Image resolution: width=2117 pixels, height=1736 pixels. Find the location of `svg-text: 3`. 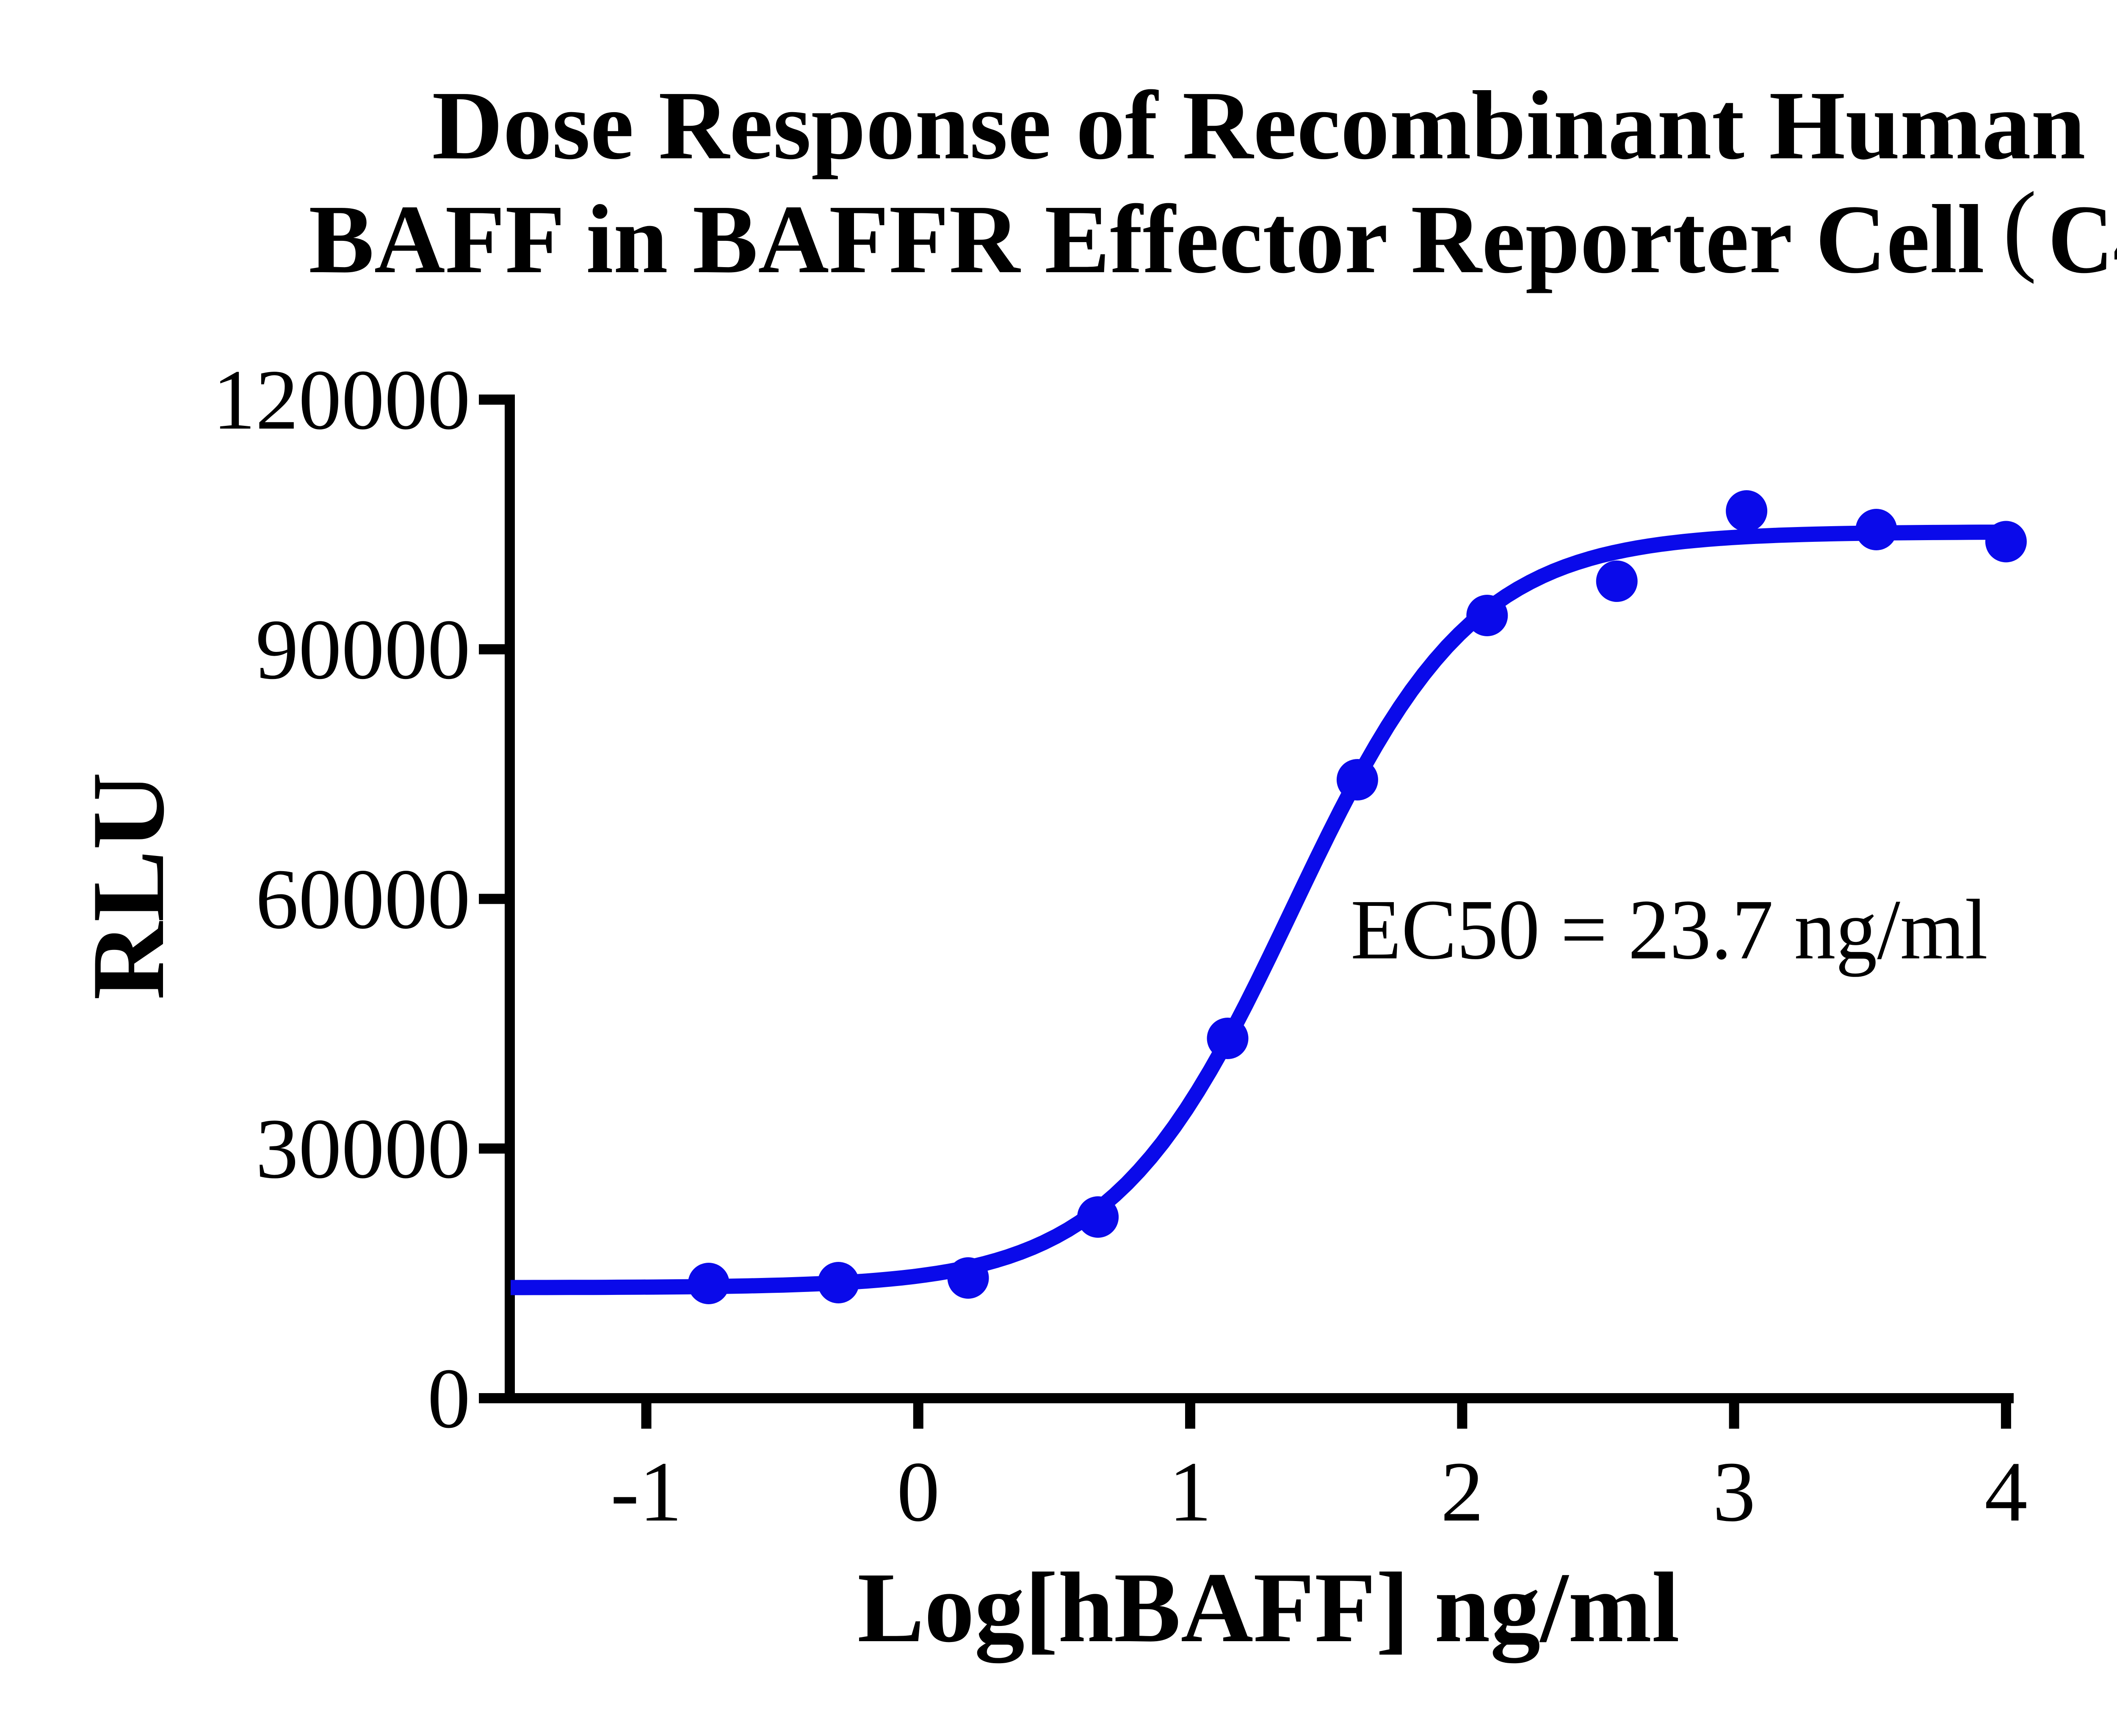

svg-text: 3 is located at coordinates (1734, 1491).